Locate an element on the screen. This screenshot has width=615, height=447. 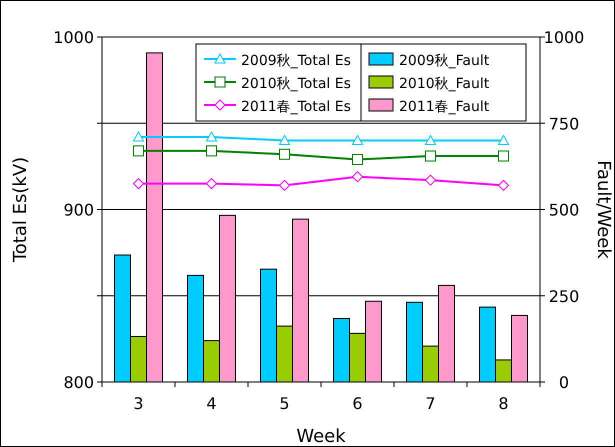
x-tick-label: 7 is located at coordinates (430, 403).